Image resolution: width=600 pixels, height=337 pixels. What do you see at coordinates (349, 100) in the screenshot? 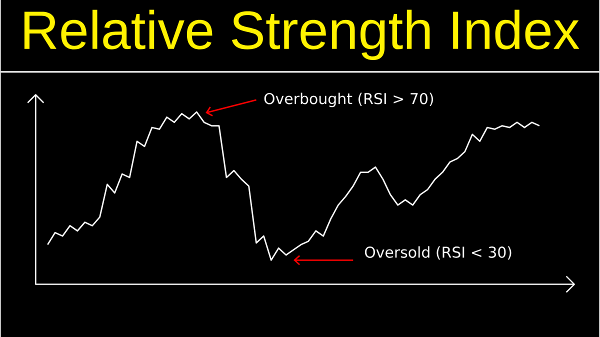
I see `text: Overbought (RSI > 70)` at bounding box center [349, 100].